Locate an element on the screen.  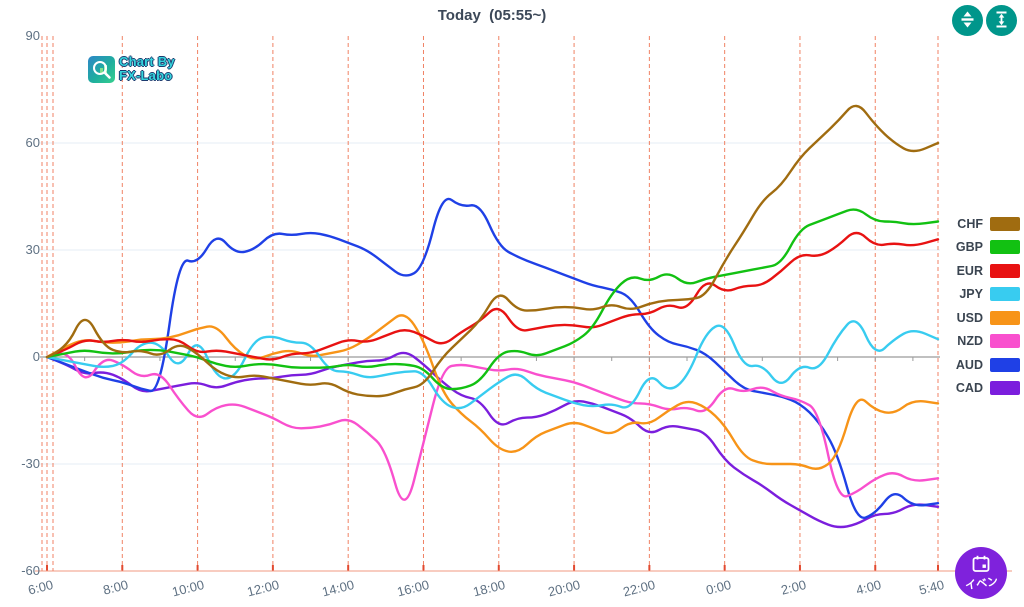
legend-item-jpy: JPY is located at coordinates (975, 295).